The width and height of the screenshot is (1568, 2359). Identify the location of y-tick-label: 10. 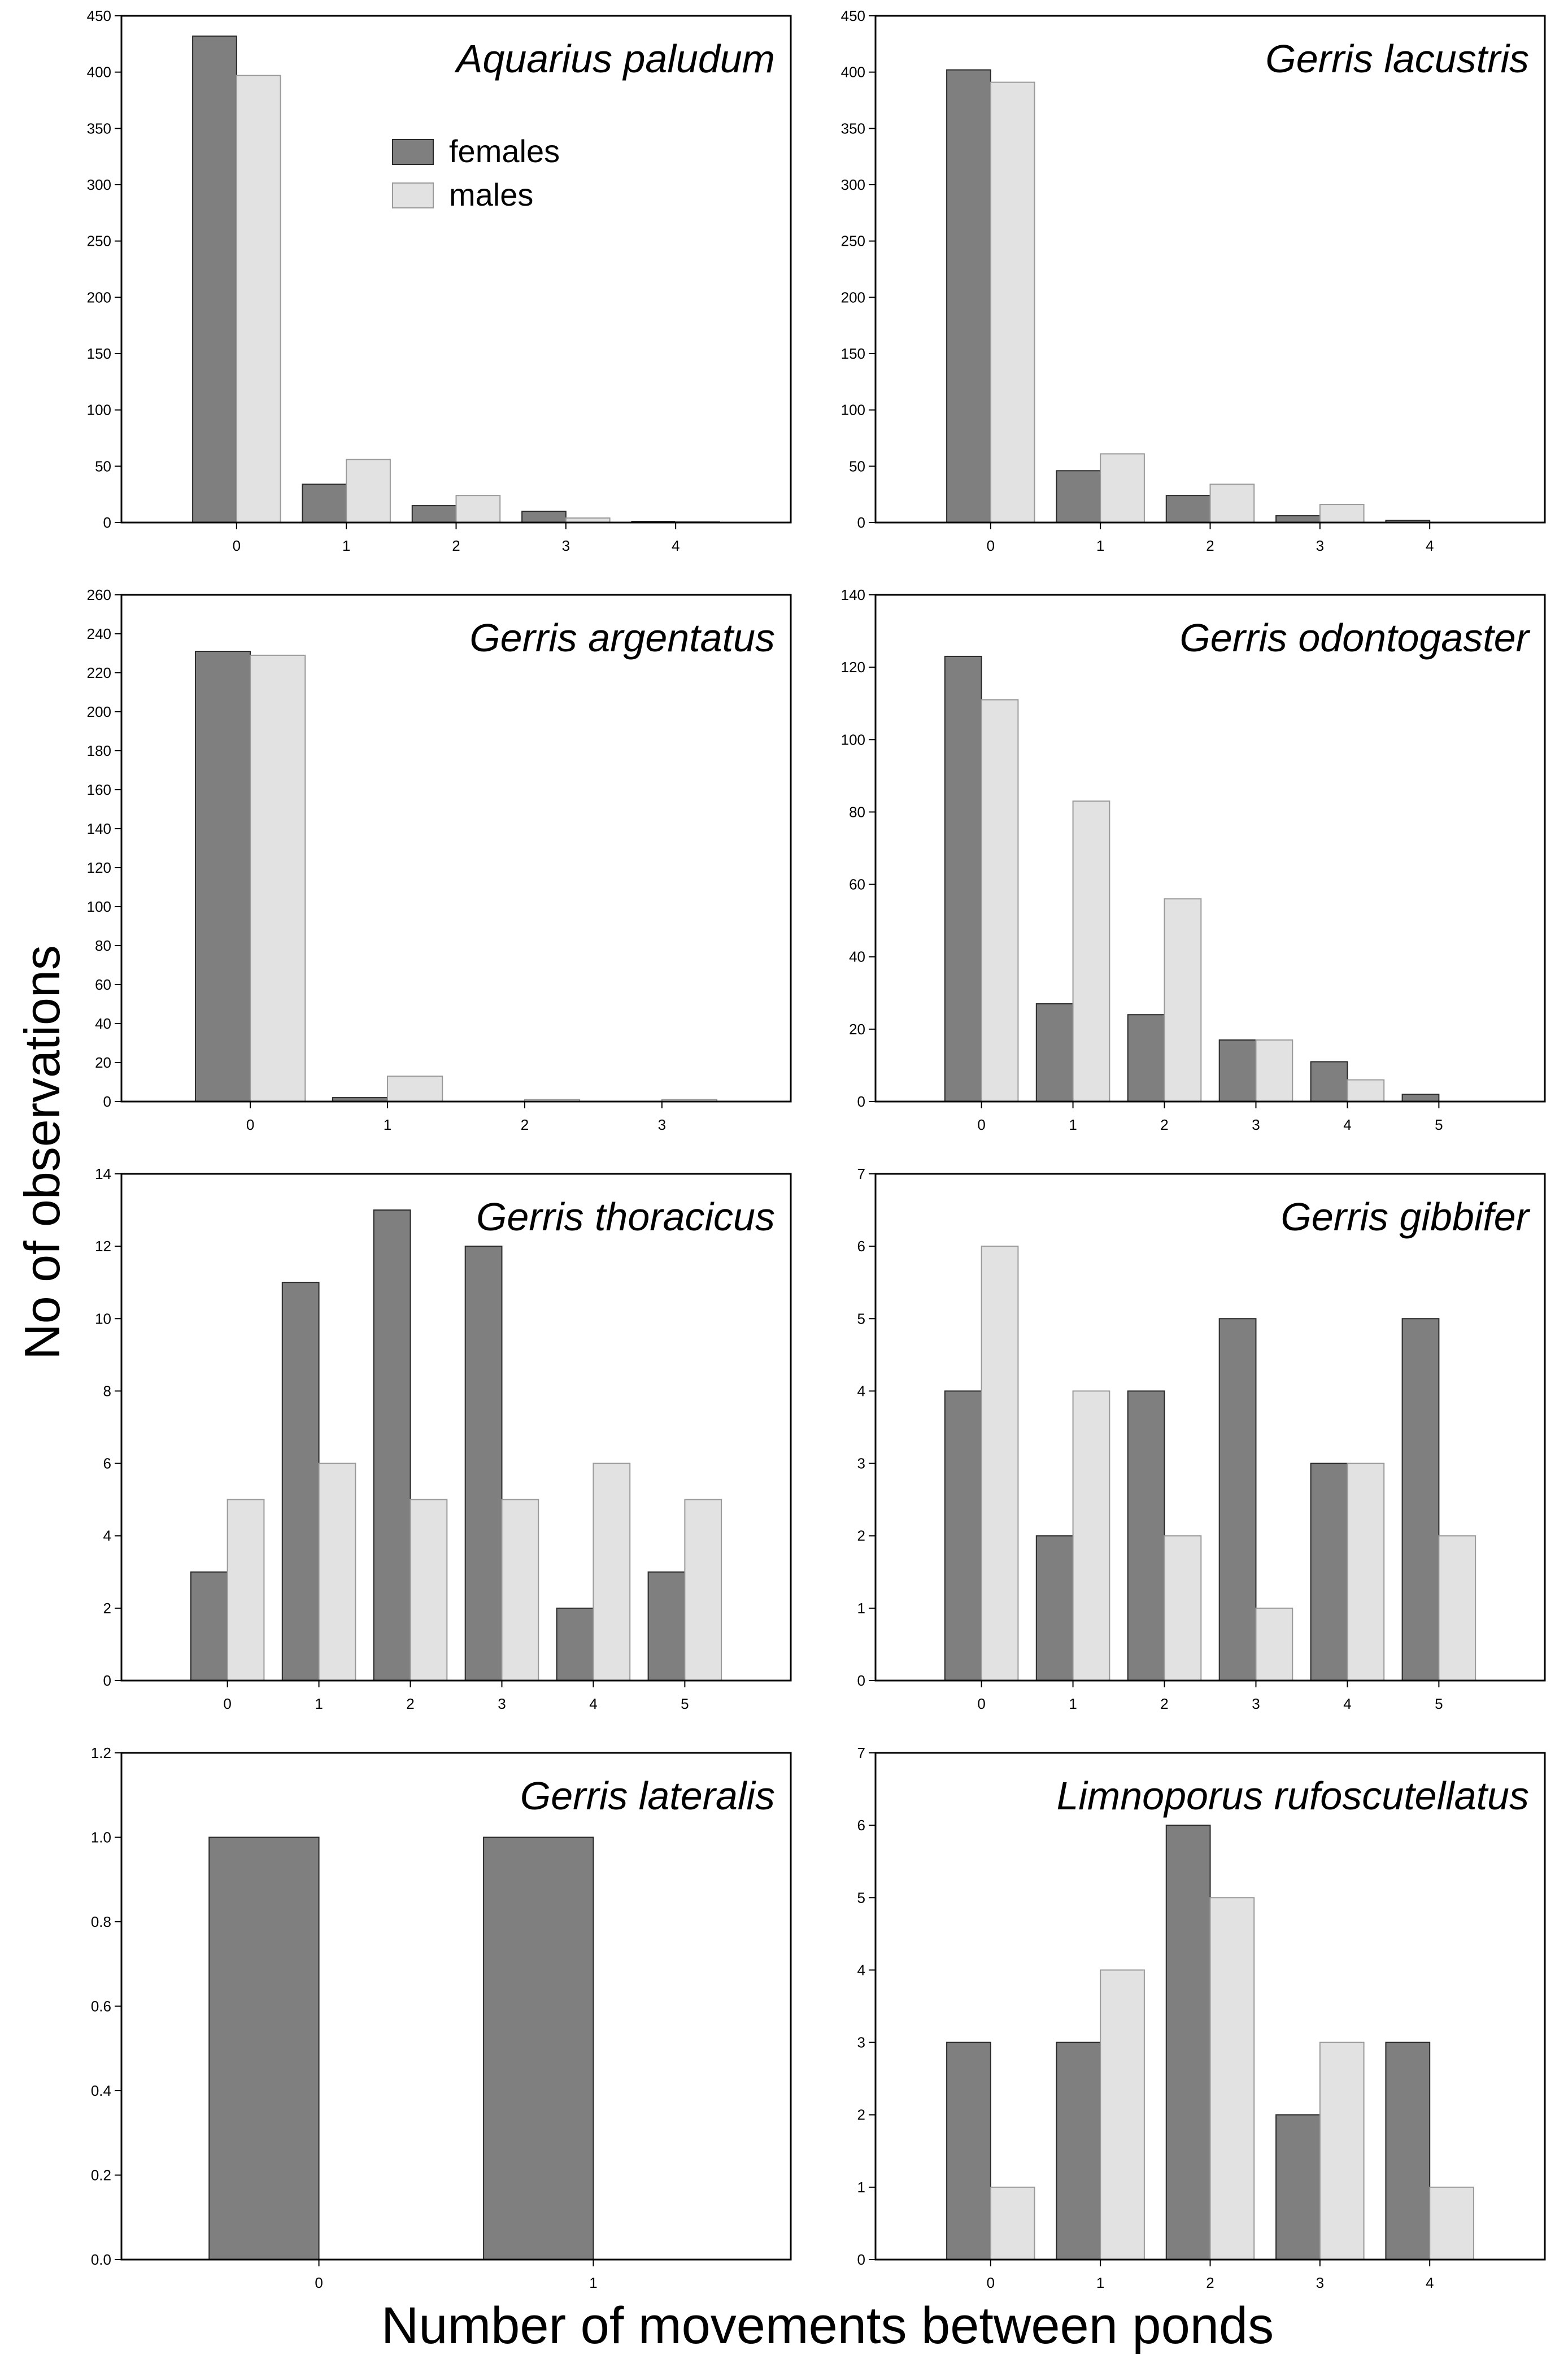
(103, 1318).